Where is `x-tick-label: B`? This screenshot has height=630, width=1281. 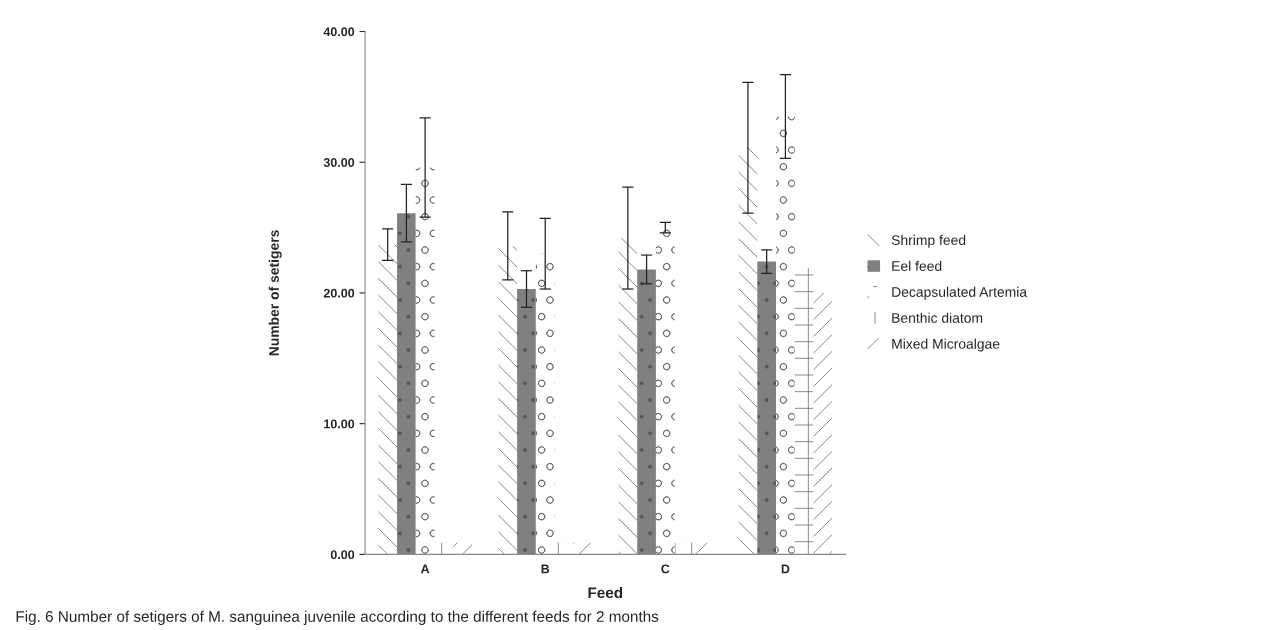
x-tick-label: B is located at coordinates (545, 569).